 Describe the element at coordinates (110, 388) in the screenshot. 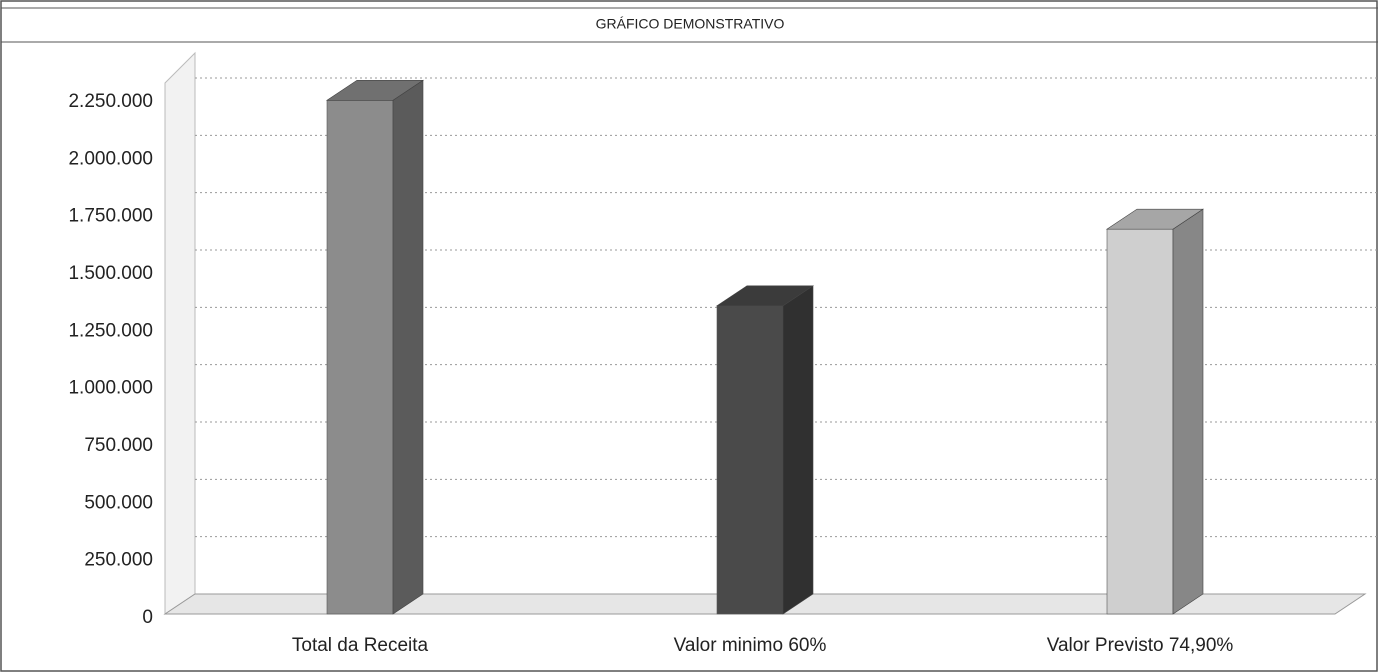

I see `y-tick-label: 1.000.000` at that location.